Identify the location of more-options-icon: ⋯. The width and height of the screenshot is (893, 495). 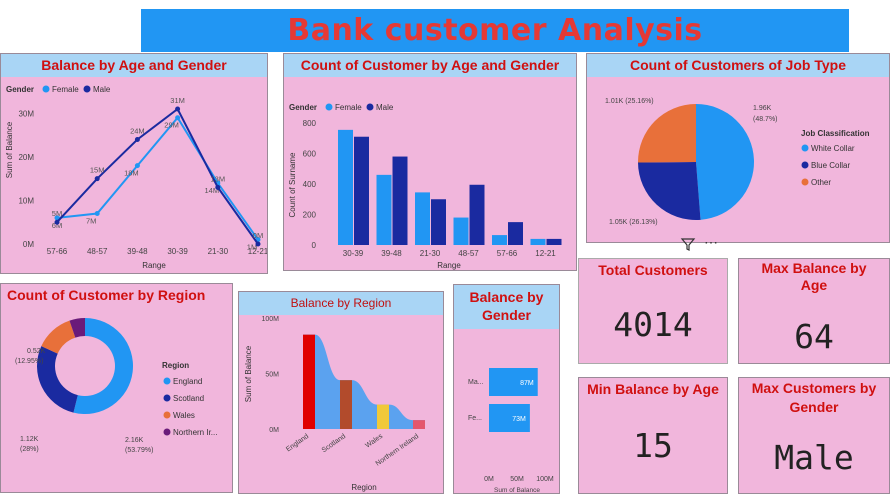
(711, 242).